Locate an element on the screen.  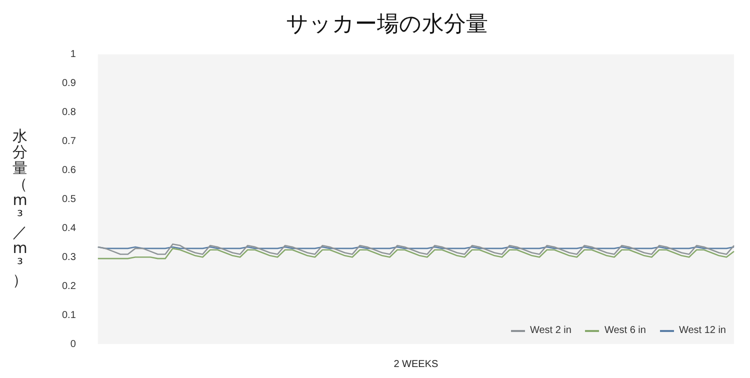
text: 水分量（m³／m³） is located at coordinates (20, 208).